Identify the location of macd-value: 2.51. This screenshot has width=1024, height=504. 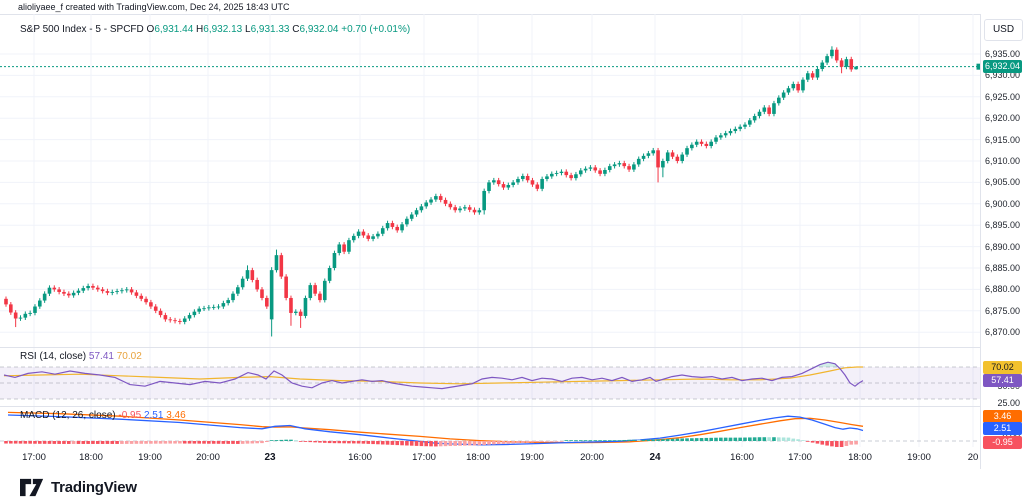
(153, 415).